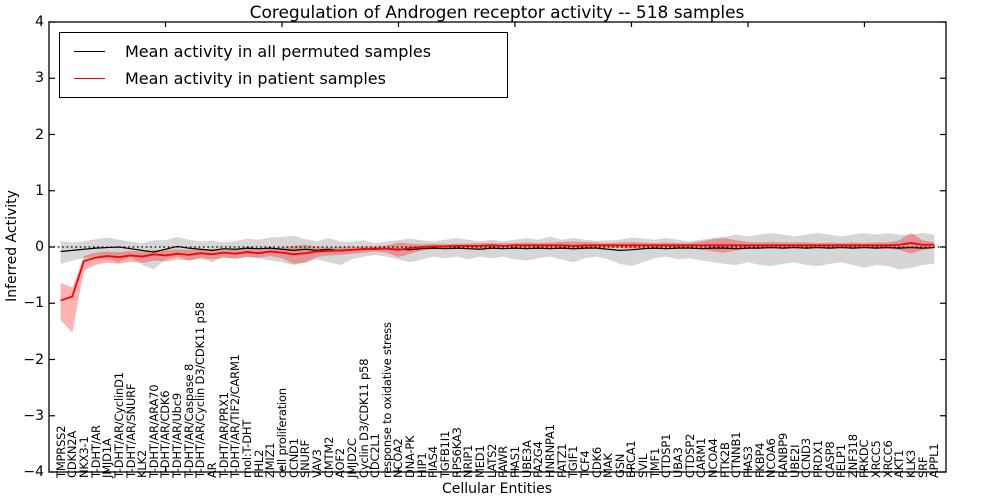 This screenshot has width=1000, height=500. I want to click on x-tick-label: APPL1, so click(934, 460).